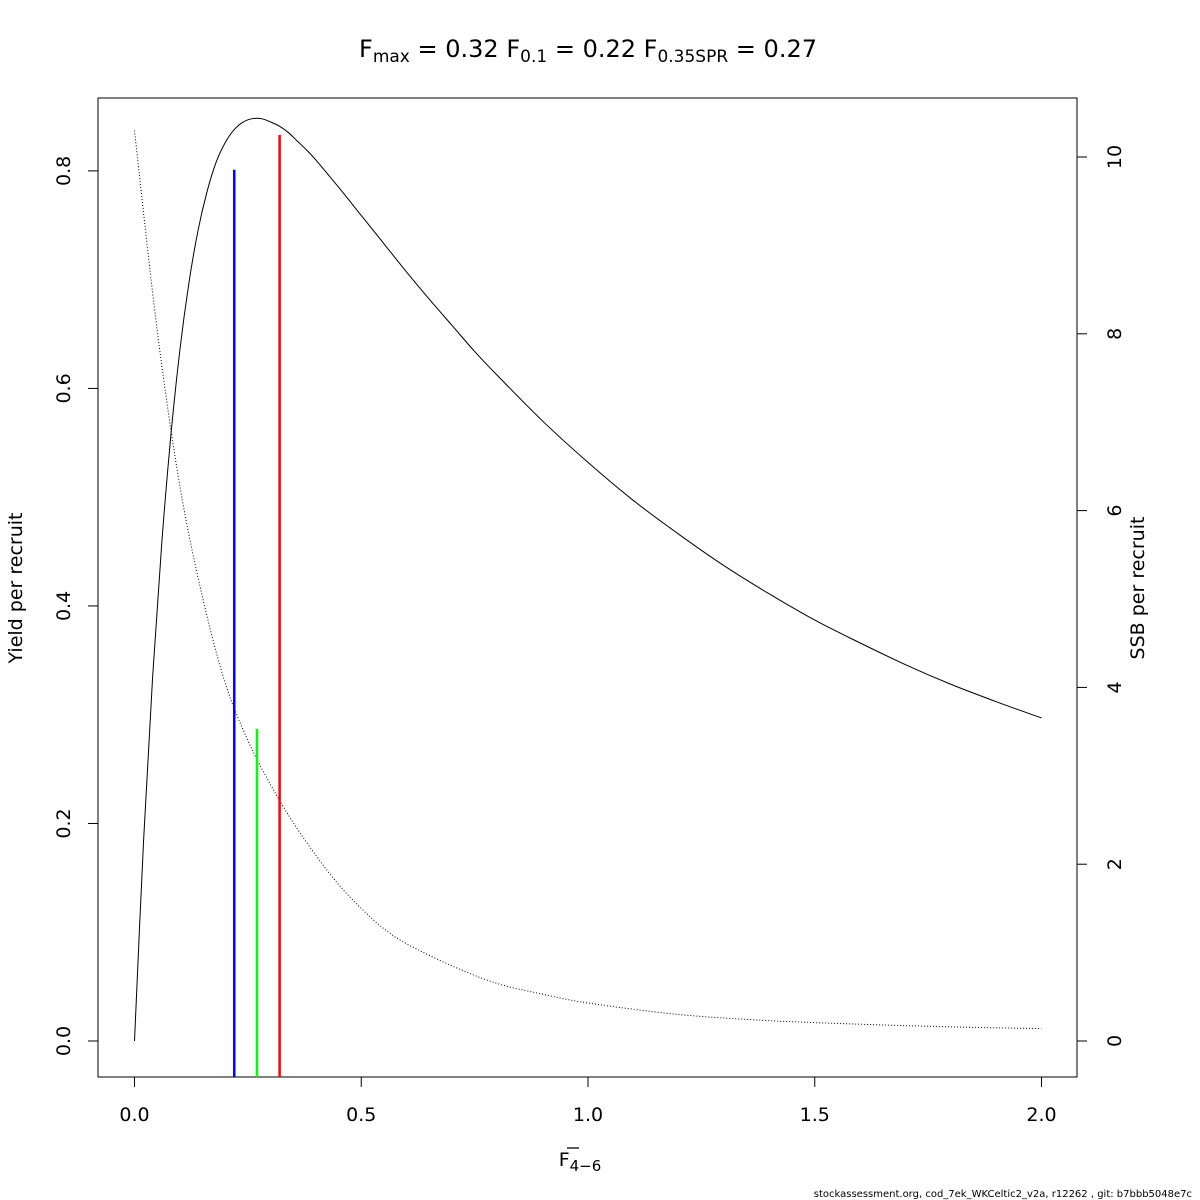 The height and width of the screenshot is (1200, 1200). Describe the element at coordinates (513, 49) in the screenshot. I see `title-f01-symbol: F` at that location.